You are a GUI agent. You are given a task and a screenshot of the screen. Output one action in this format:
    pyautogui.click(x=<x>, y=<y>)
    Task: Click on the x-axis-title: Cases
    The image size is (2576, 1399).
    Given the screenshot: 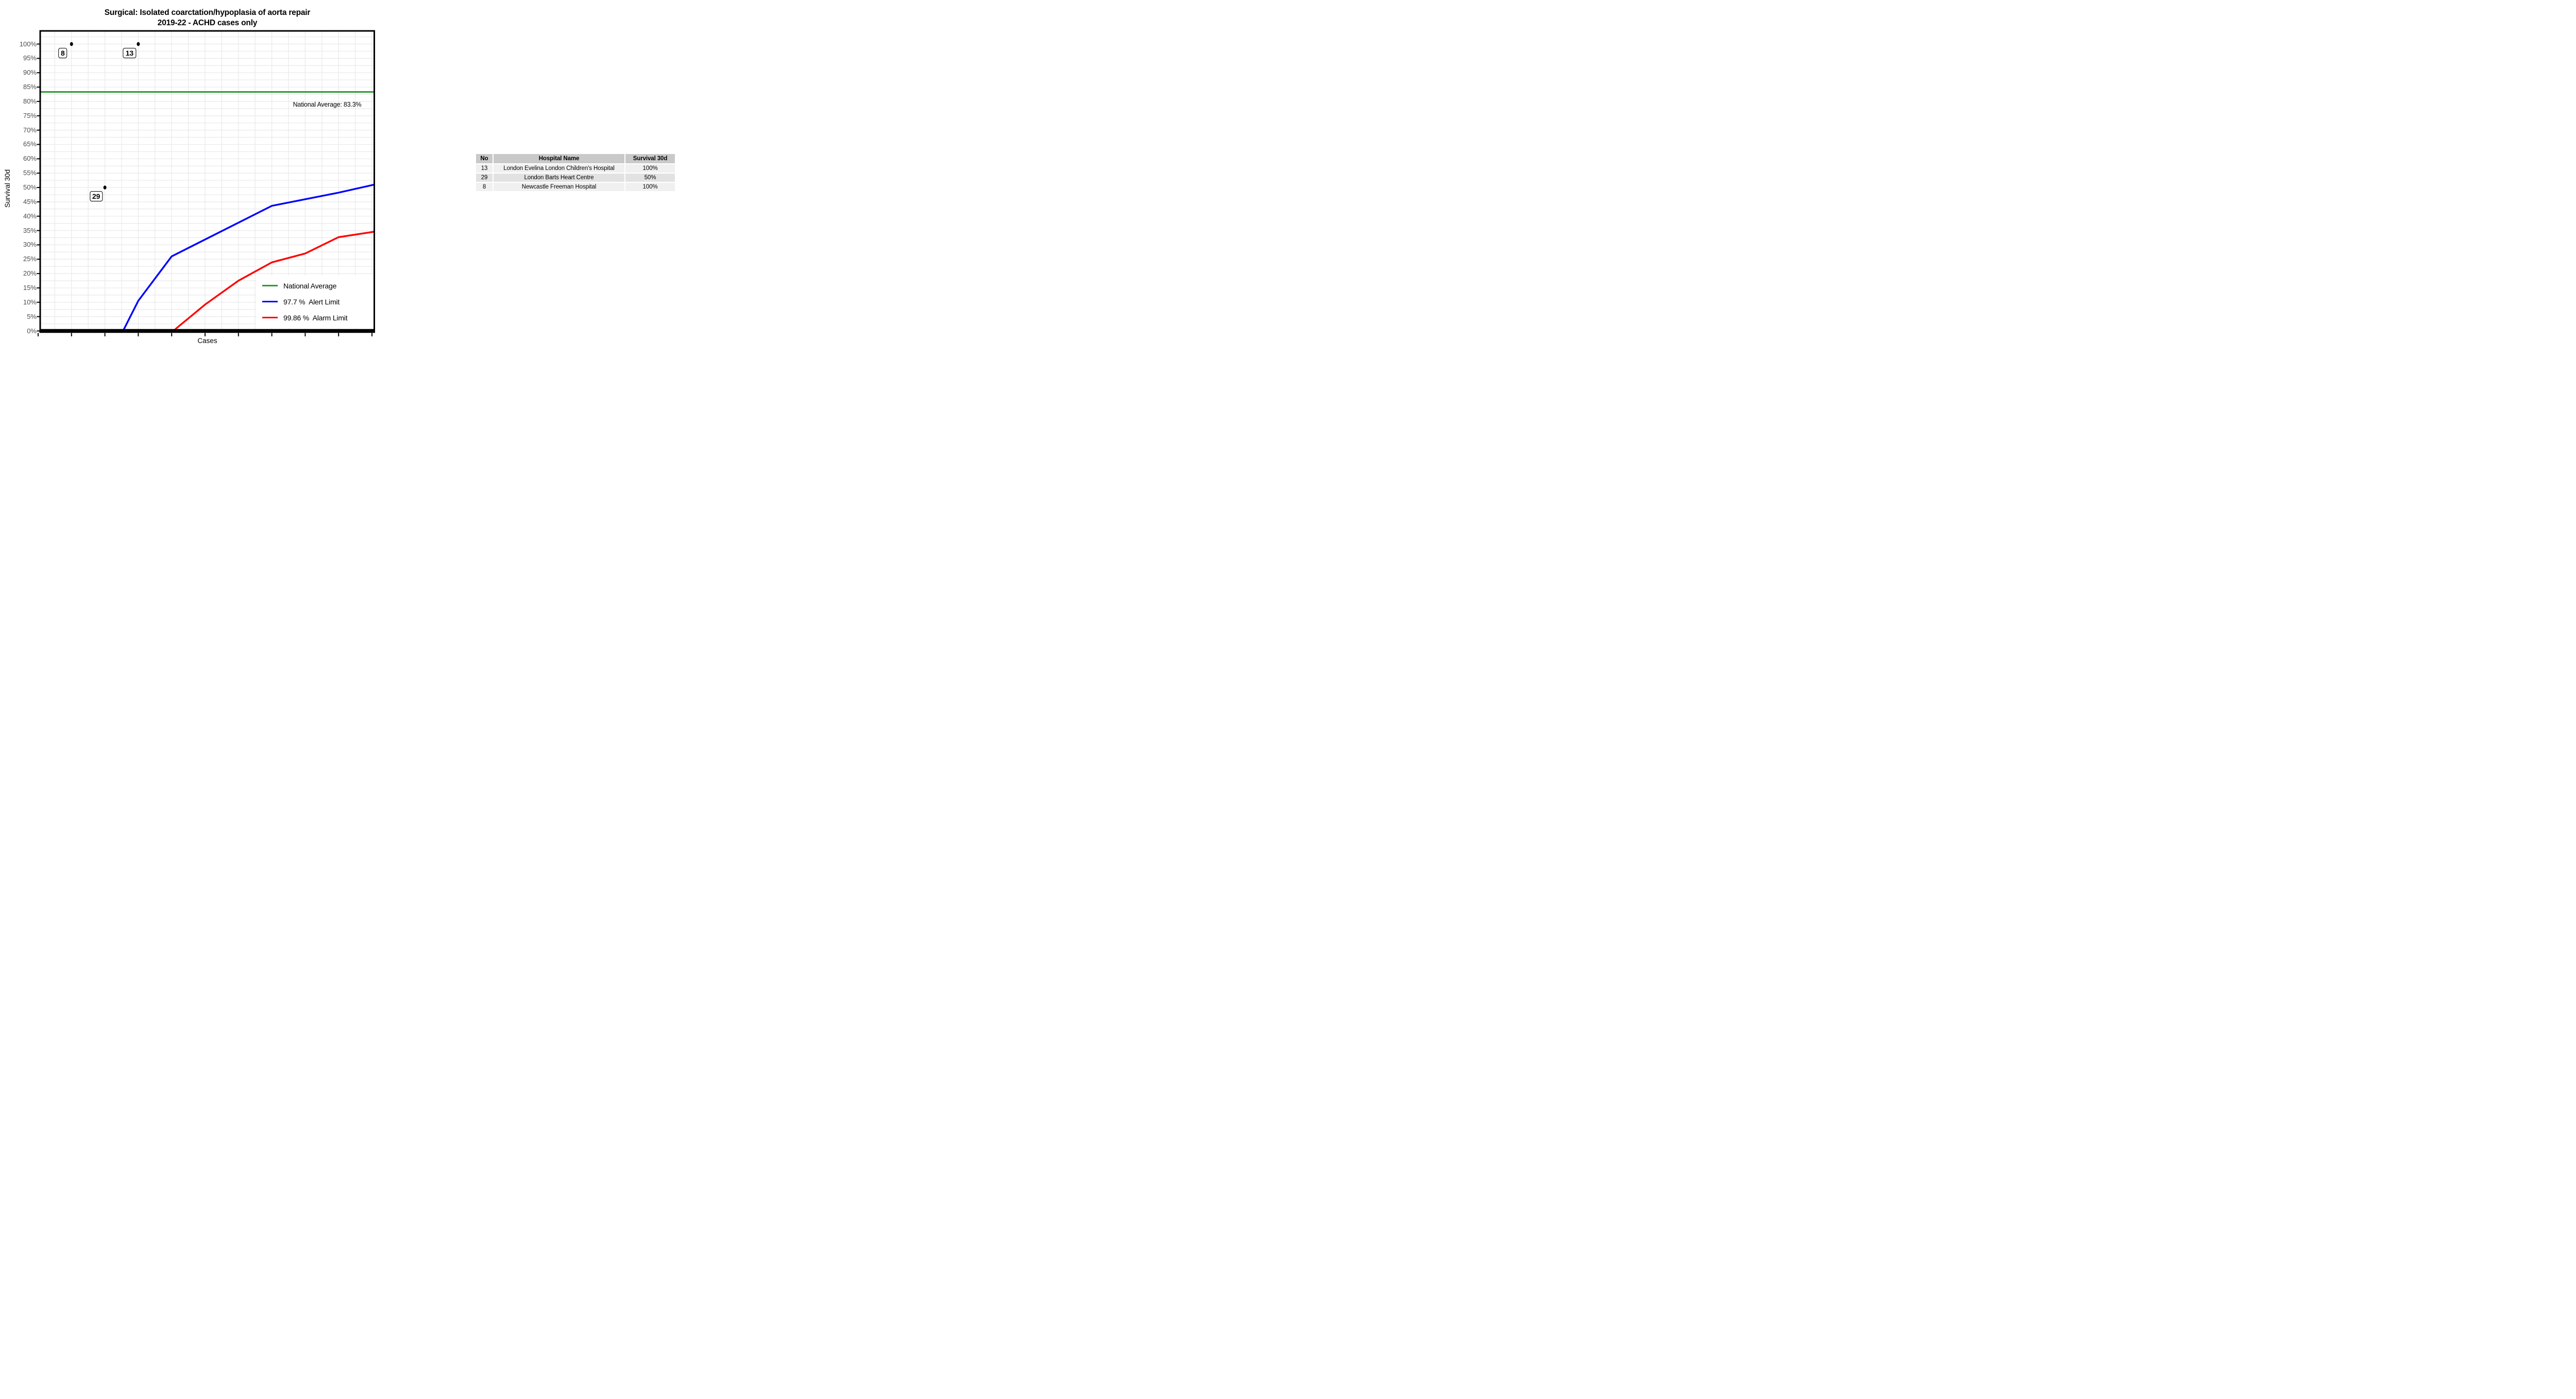 What is the action you would take?
    pyautogui.click(x=207, y=341)
    